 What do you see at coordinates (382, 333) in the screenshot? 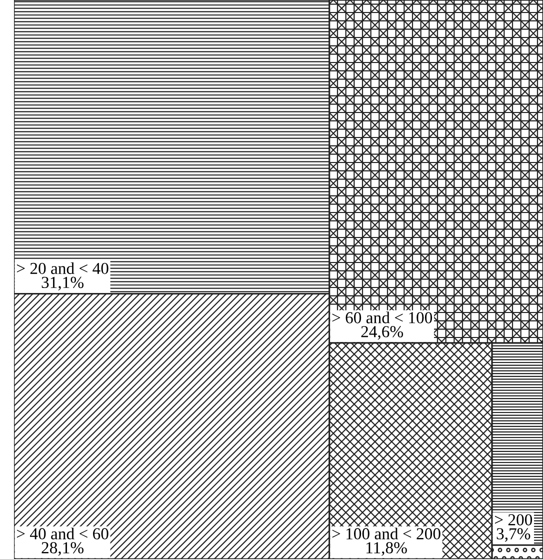
I see `data-label: 24,6%` at bounding box center [382, 333].